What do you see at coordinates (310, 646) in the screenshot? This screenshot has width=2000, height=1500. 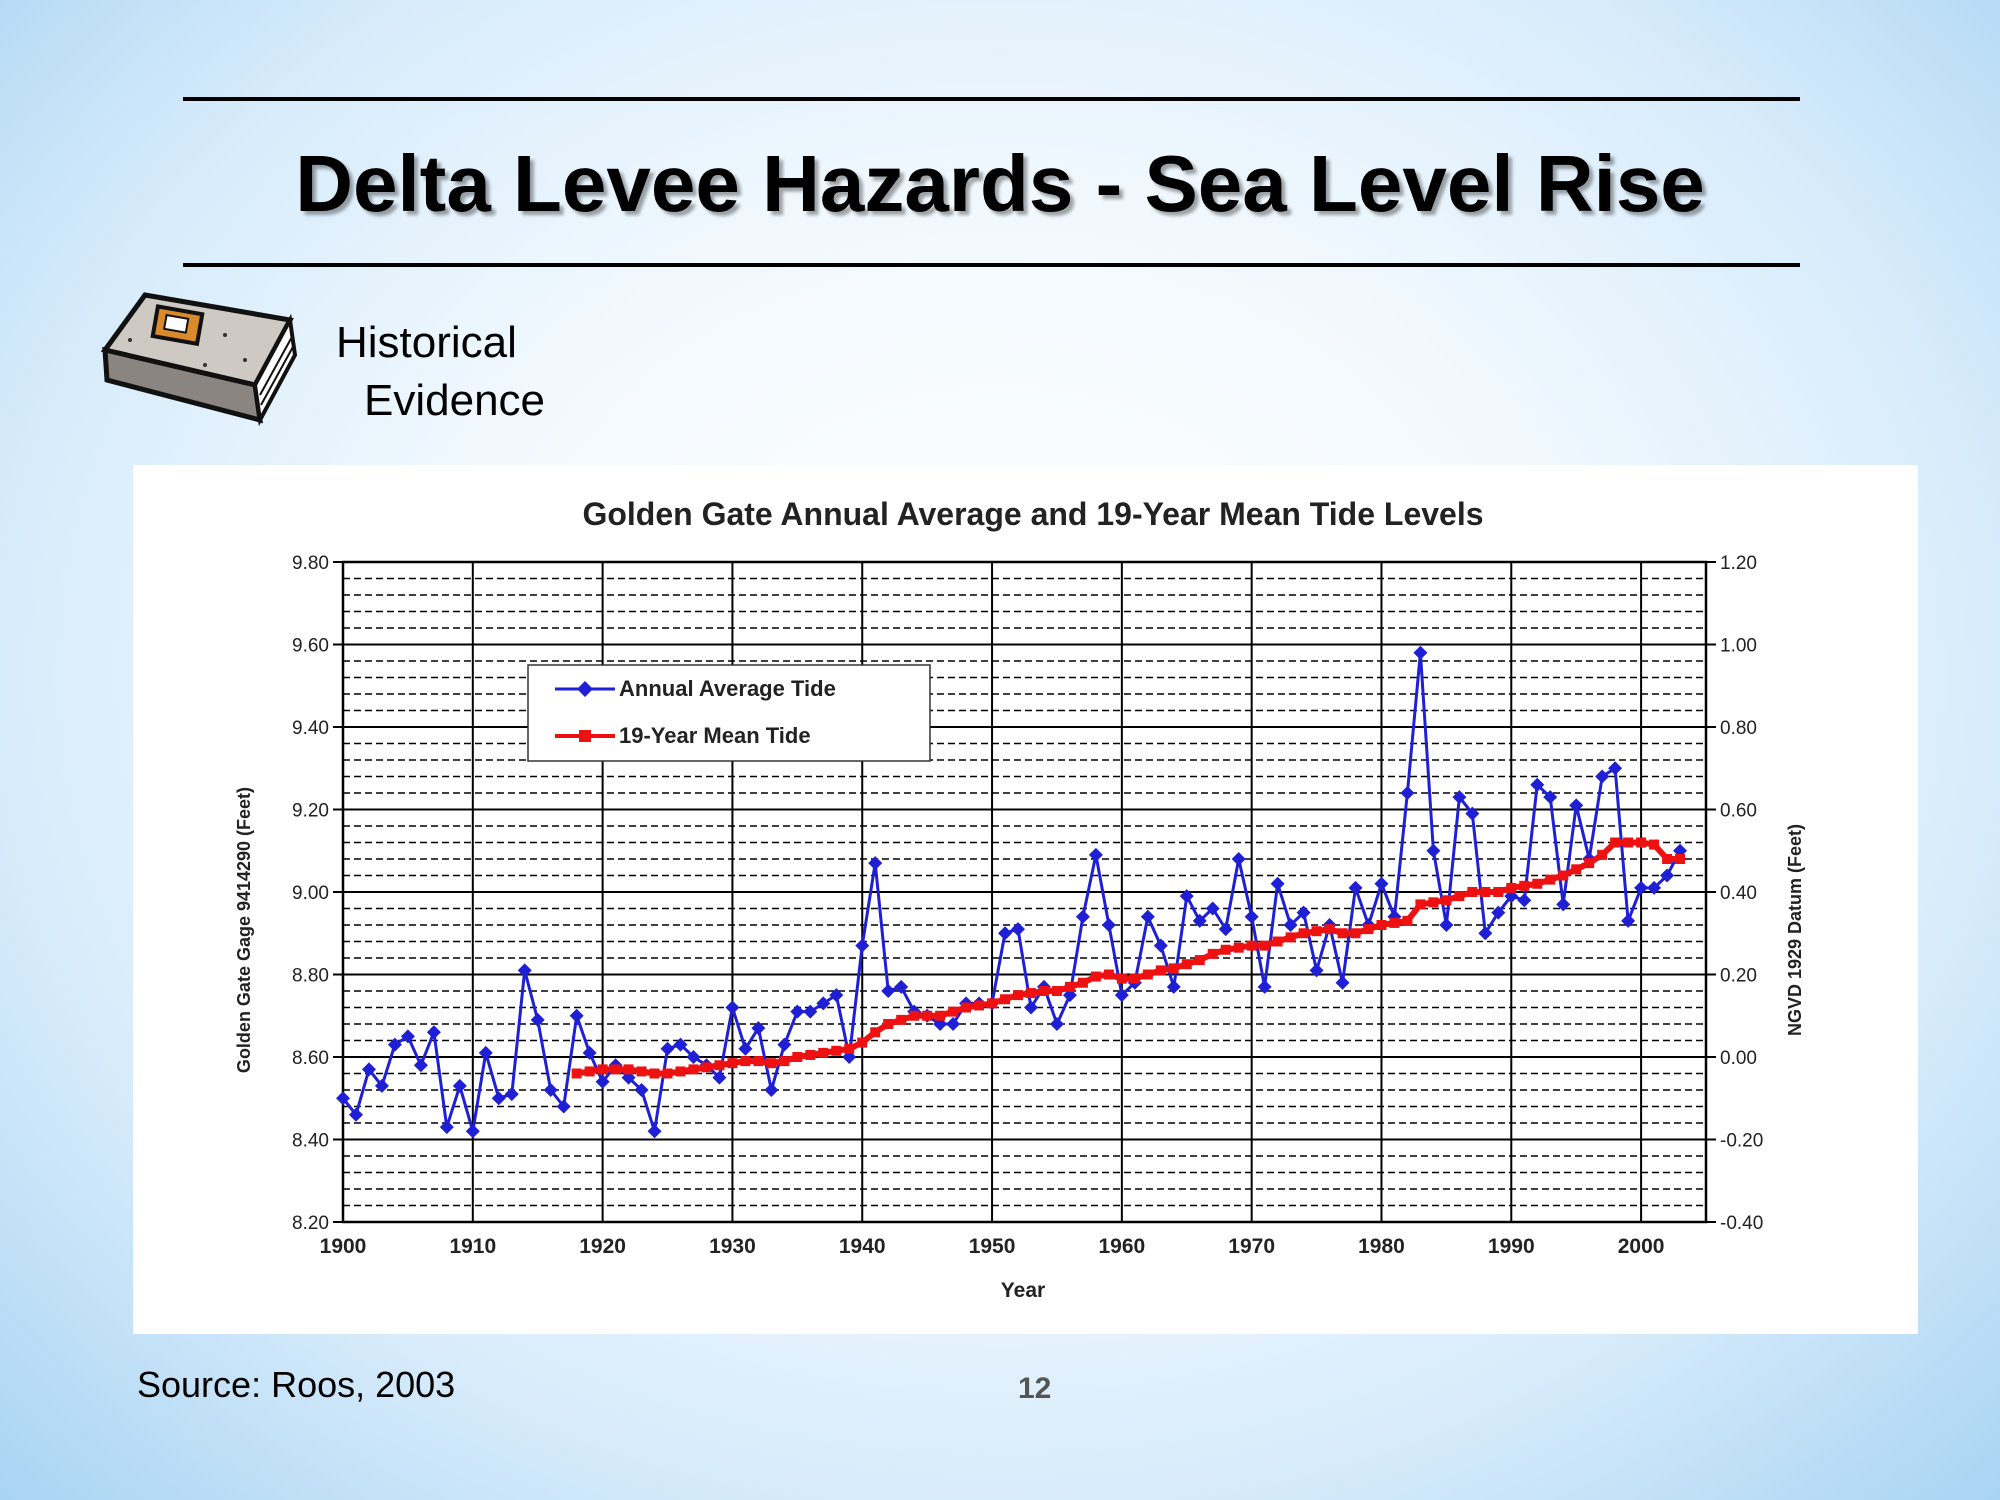 I see `y-tick-label: 9.60` at bounding box center [310, 646].